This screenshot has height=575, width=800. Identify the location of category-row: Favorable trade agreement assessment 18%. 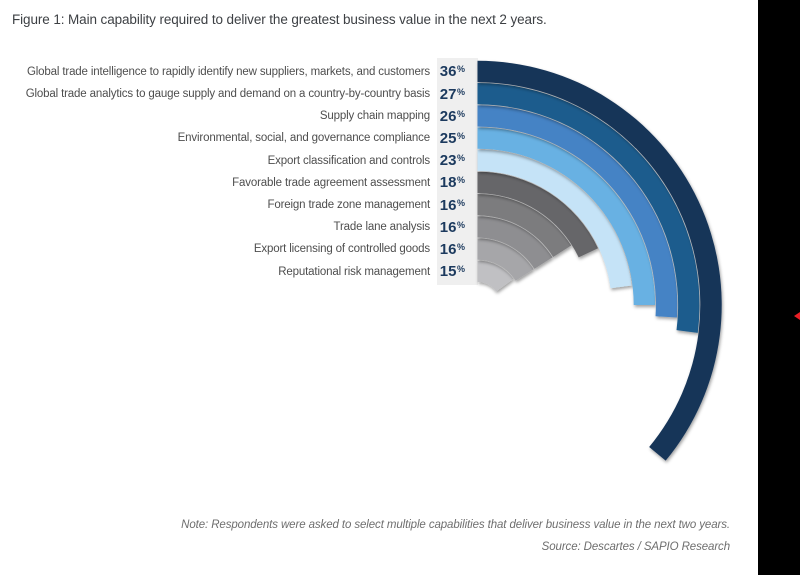
(239, 183).